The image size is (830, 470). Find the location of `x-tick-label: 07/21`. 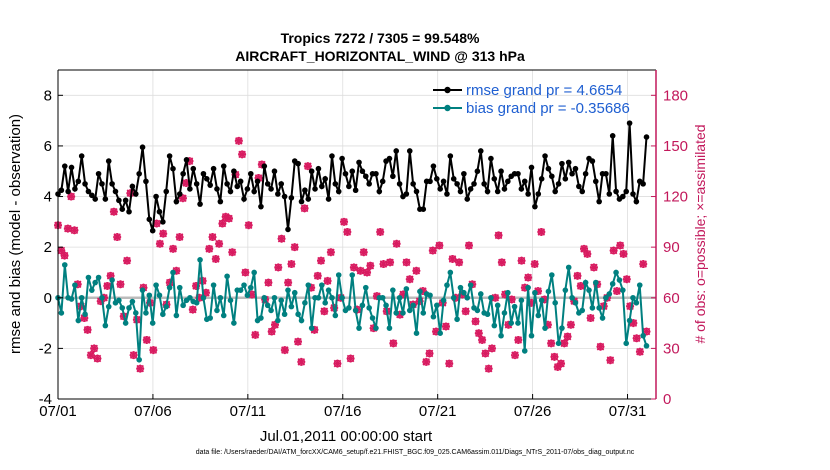

x-tick-label: 07/21 is located at coordinates (438, 411).